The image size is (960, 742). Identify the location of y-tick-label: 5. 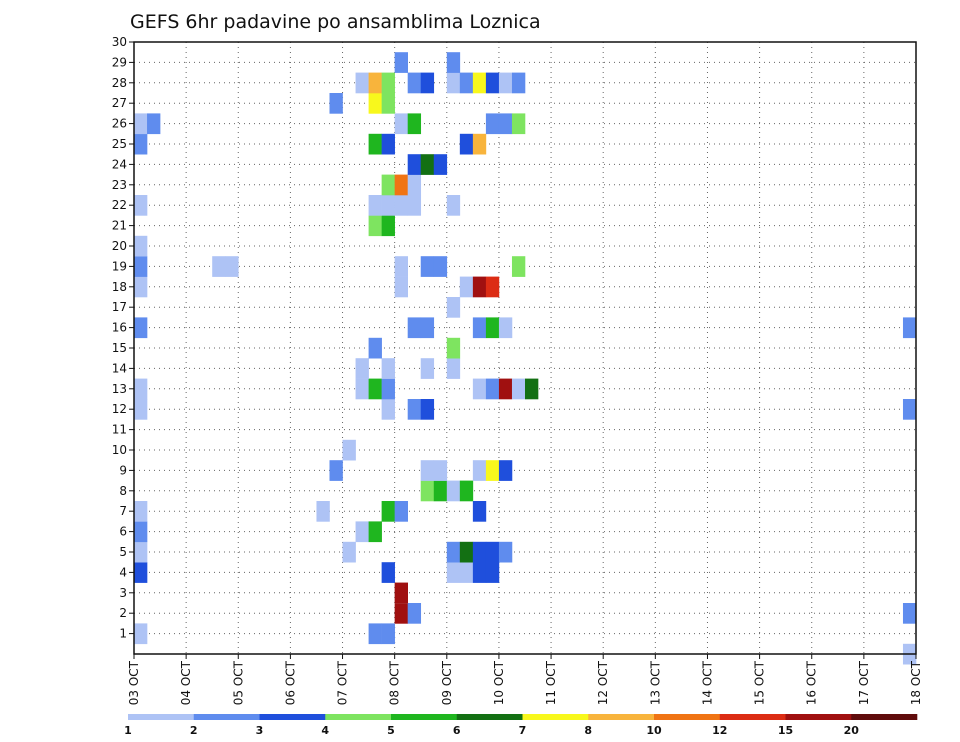
(123, 552).